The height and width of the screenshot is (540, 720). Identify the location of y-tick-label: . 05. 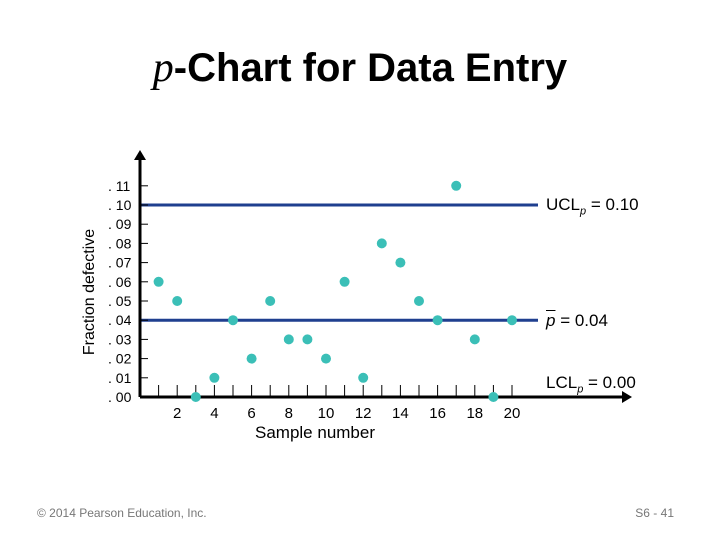
(120, 301).